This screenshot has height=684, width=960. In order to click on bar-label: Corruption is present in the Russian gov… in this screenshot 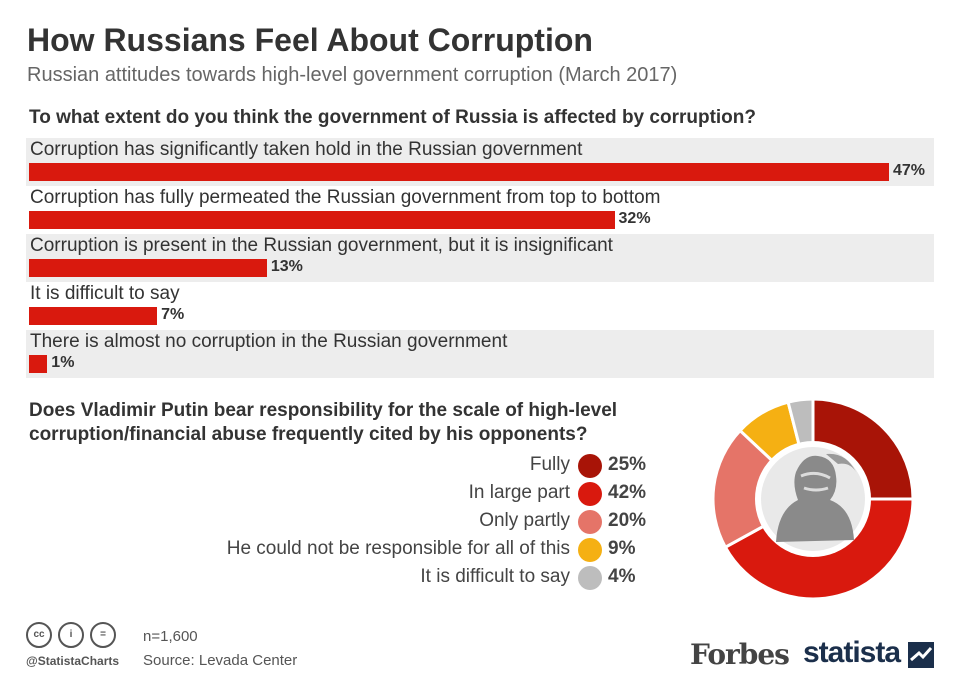, I will do `click(321, 245)`.